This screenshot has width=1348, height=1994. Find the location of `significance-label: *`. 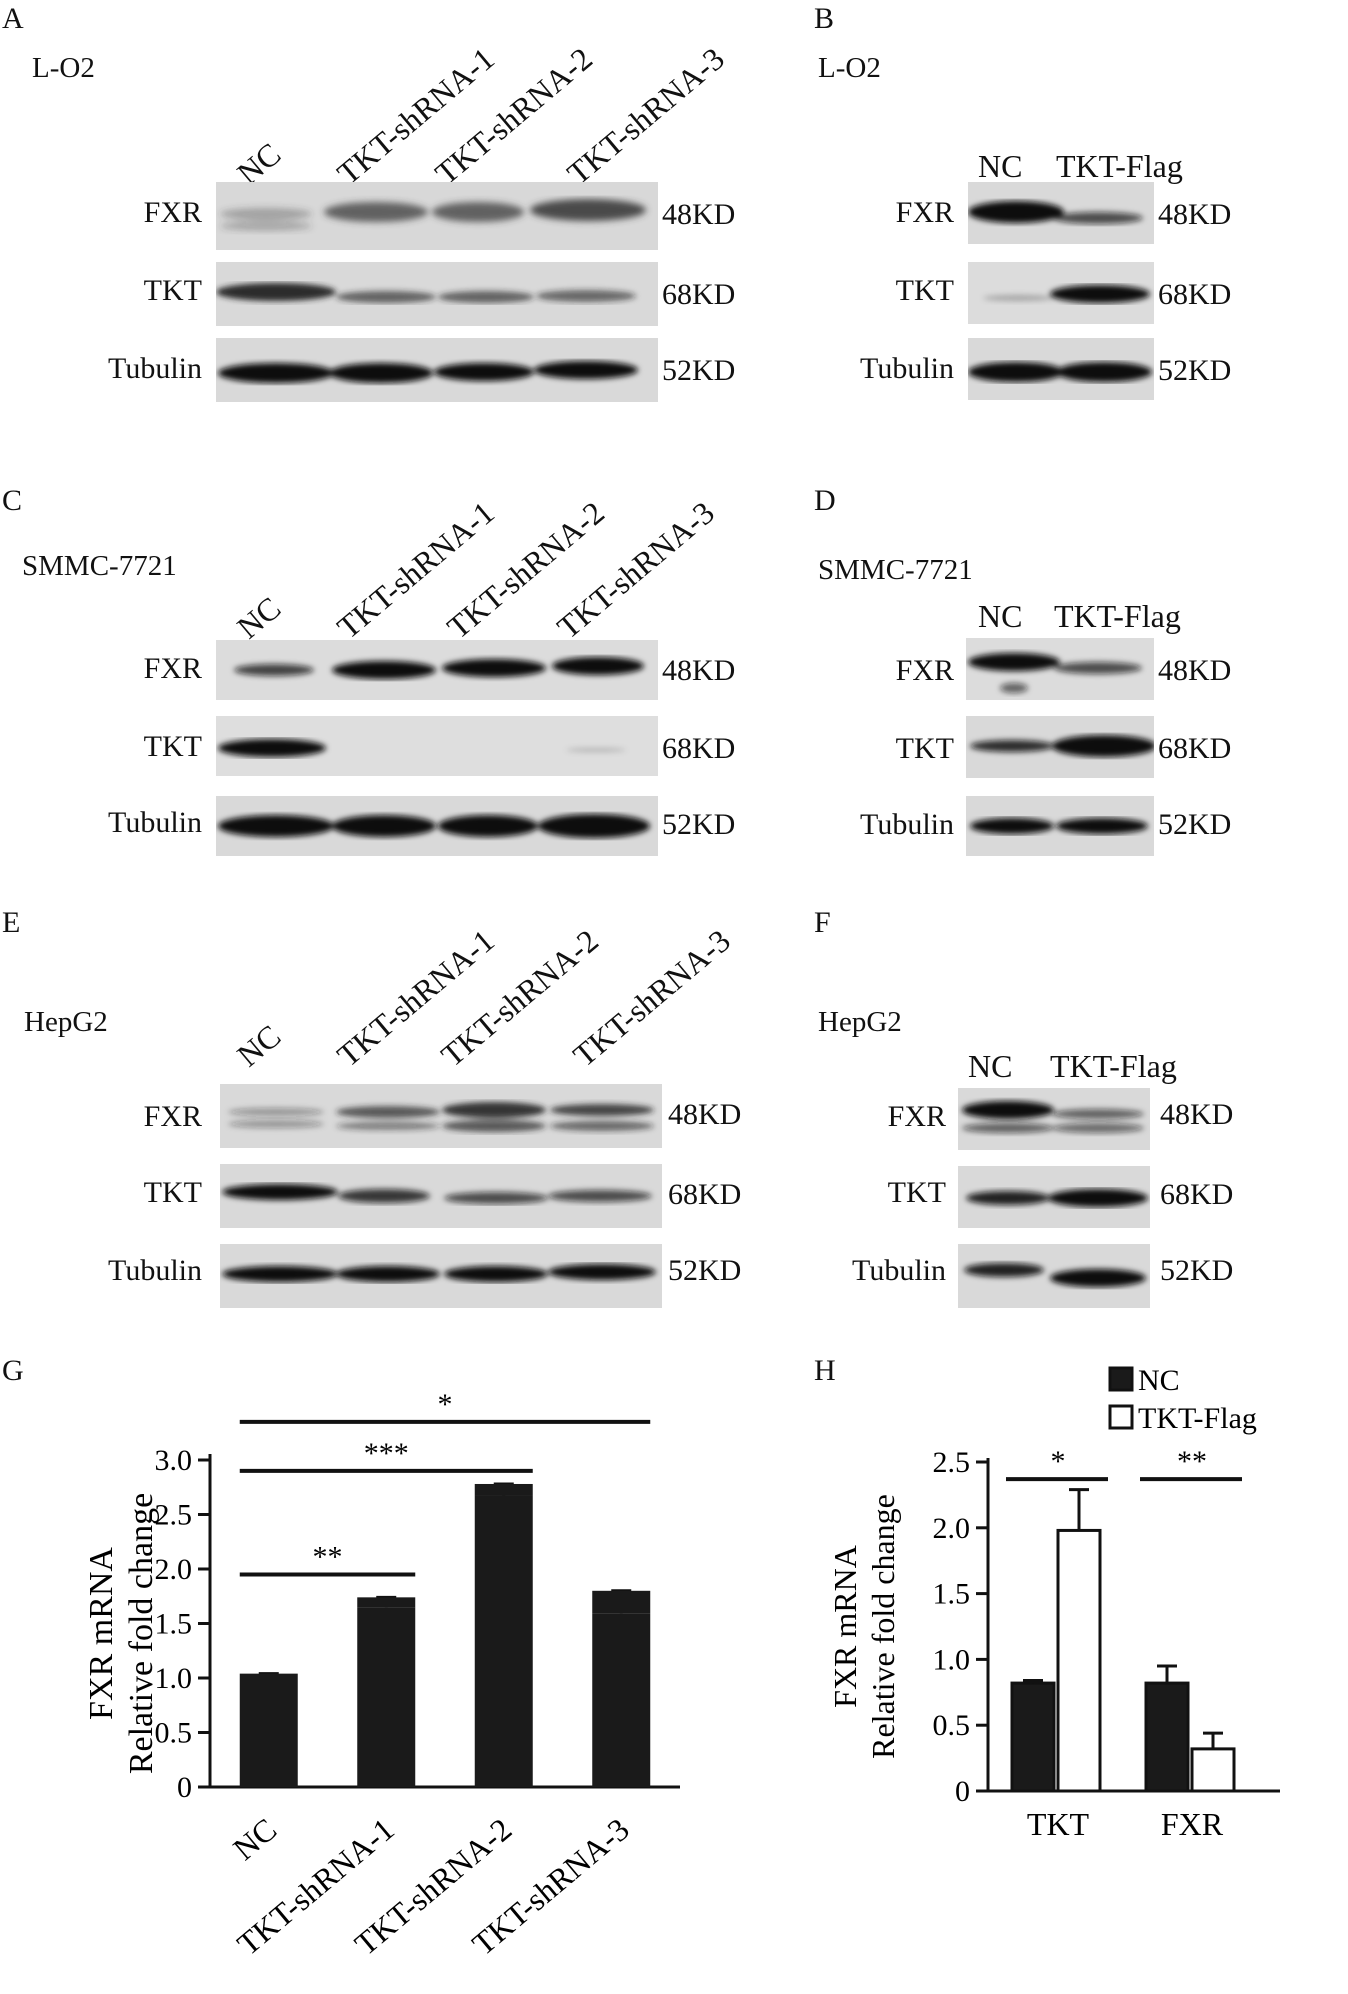

significance-label: * is located at coordinates (1058, 1461).